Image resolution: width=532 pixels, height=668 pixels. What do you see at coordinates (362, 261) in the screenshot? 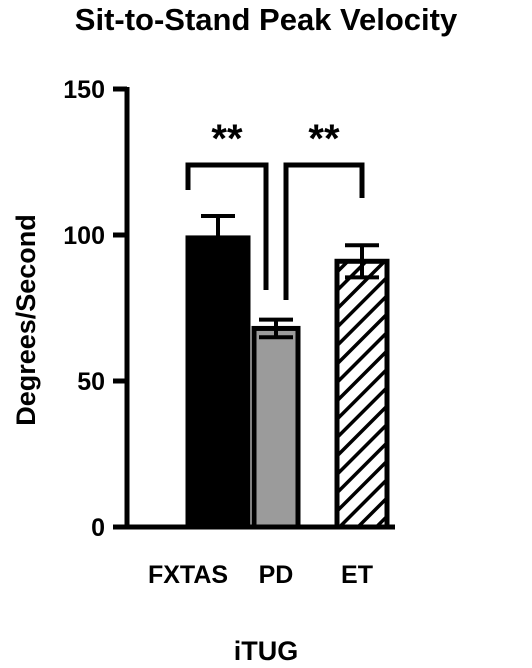
I see `error-bar-et` at bounding box center [362, 261].